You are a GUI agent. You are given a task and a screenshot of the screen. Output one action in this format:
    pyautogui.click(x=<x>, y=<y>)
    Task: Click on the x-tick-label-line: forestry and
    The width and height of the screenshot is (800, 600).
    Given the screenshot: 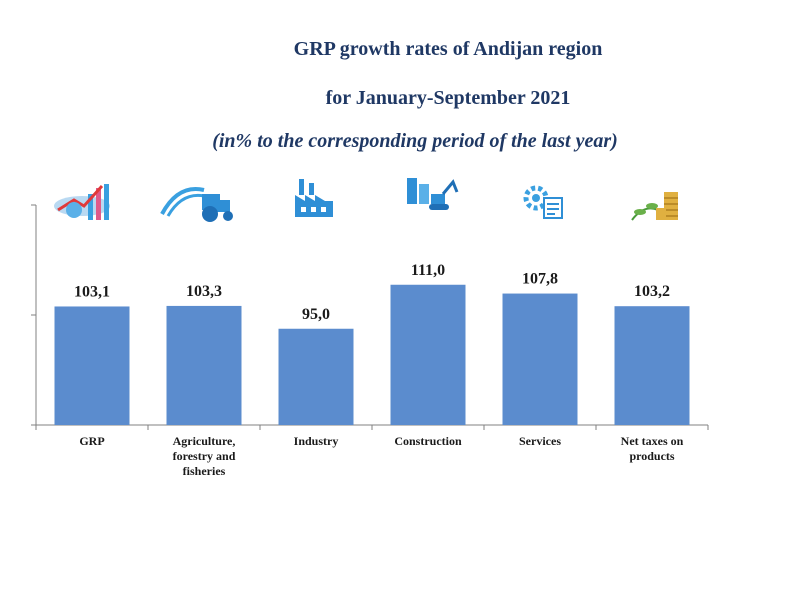 What is the action you would take?
    pyautogui.click(x=204, y=456)
    